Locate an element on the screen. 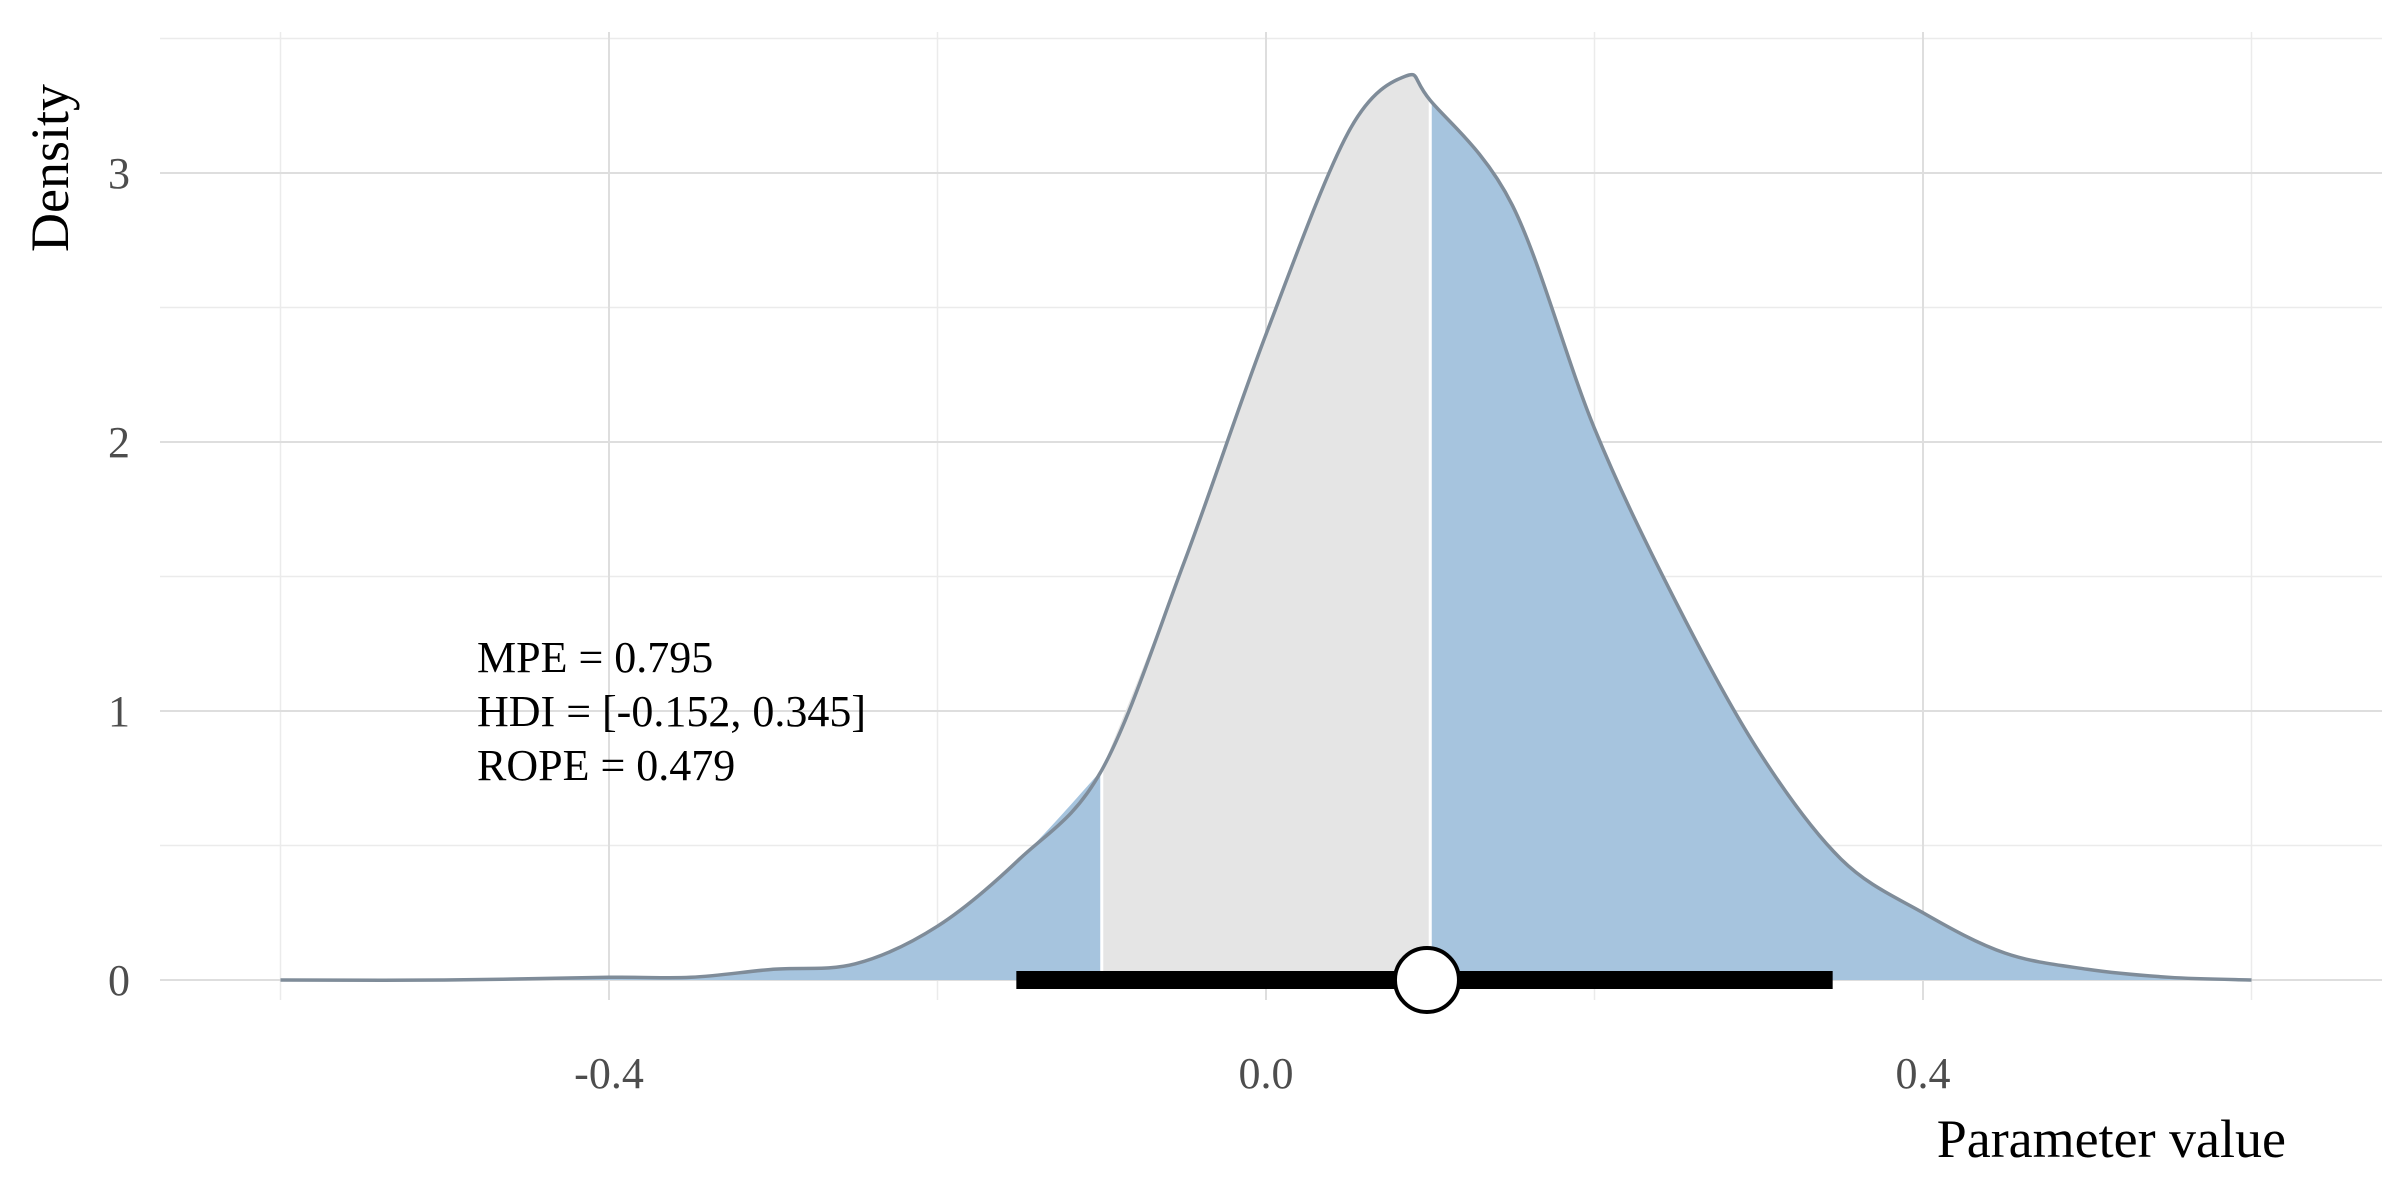 Image resolution: width=2400 pixels, height=1200 pixels. annotation-mpe: MPE = 0.795 is located at coordinates (595, 657).